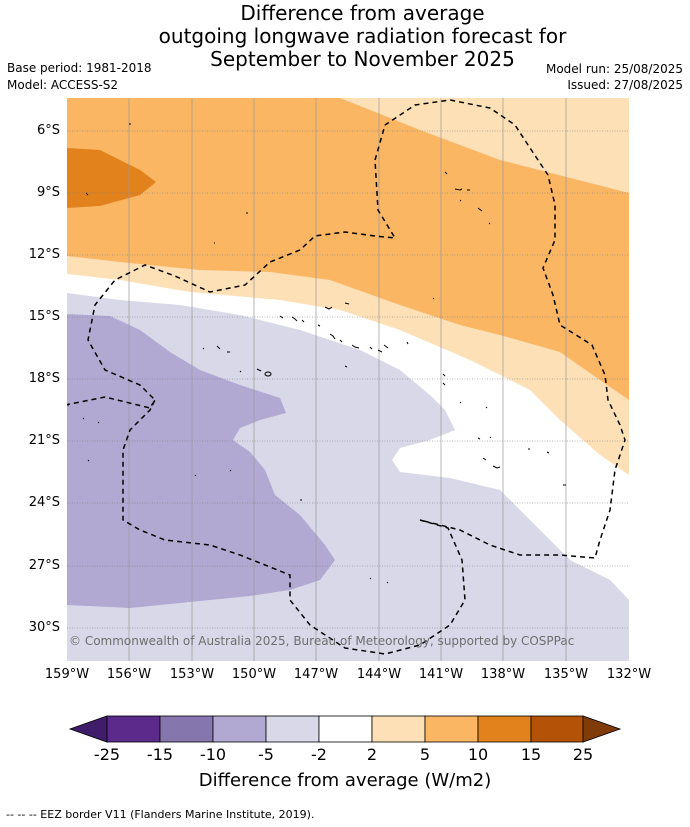 This screenshot has width=690, height=827. I want to click on lat-label: 9°S, so click(48, 192).